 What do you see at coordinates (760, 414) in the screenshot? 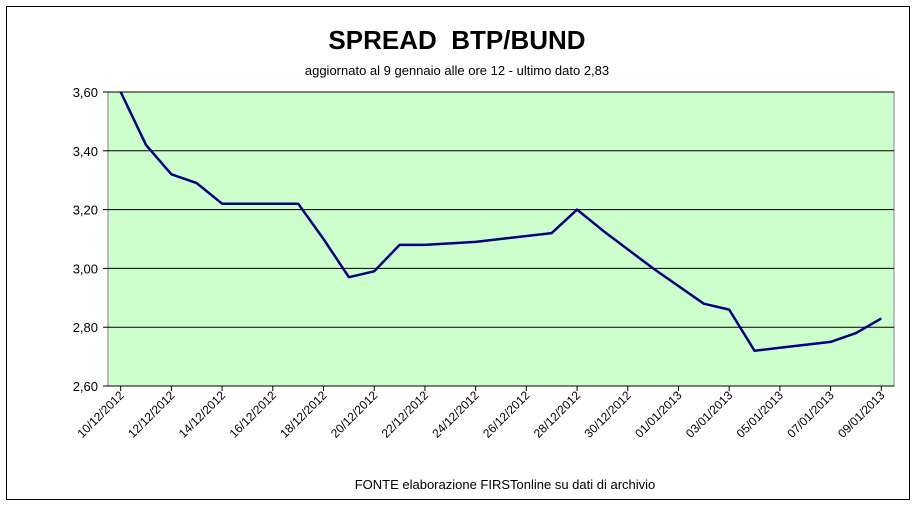
I see `x-tick-label: 05/01/2013` at bounding box center [760, 414].